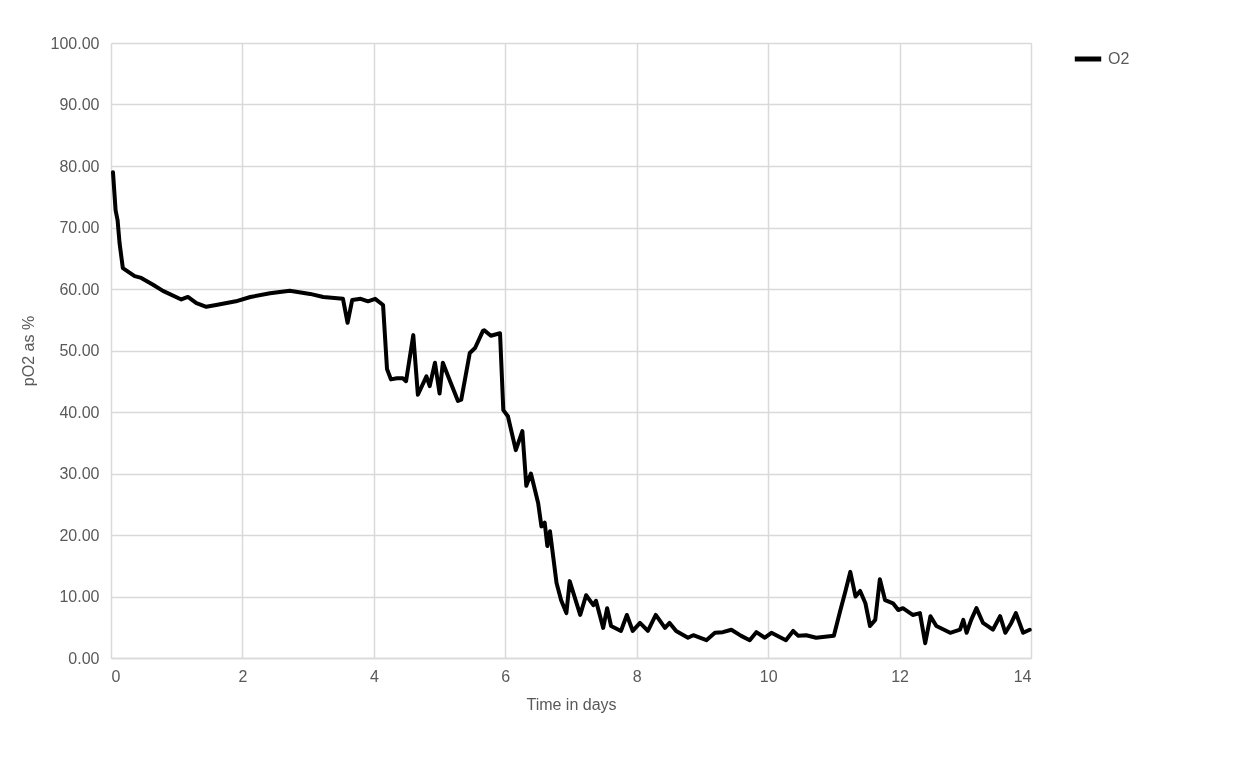 The height and width of the screenshot is (770, 1252). Describe the element at coordinates (79, 166) in the screenshot. I see `y-tick-label: 80.00` at that location.